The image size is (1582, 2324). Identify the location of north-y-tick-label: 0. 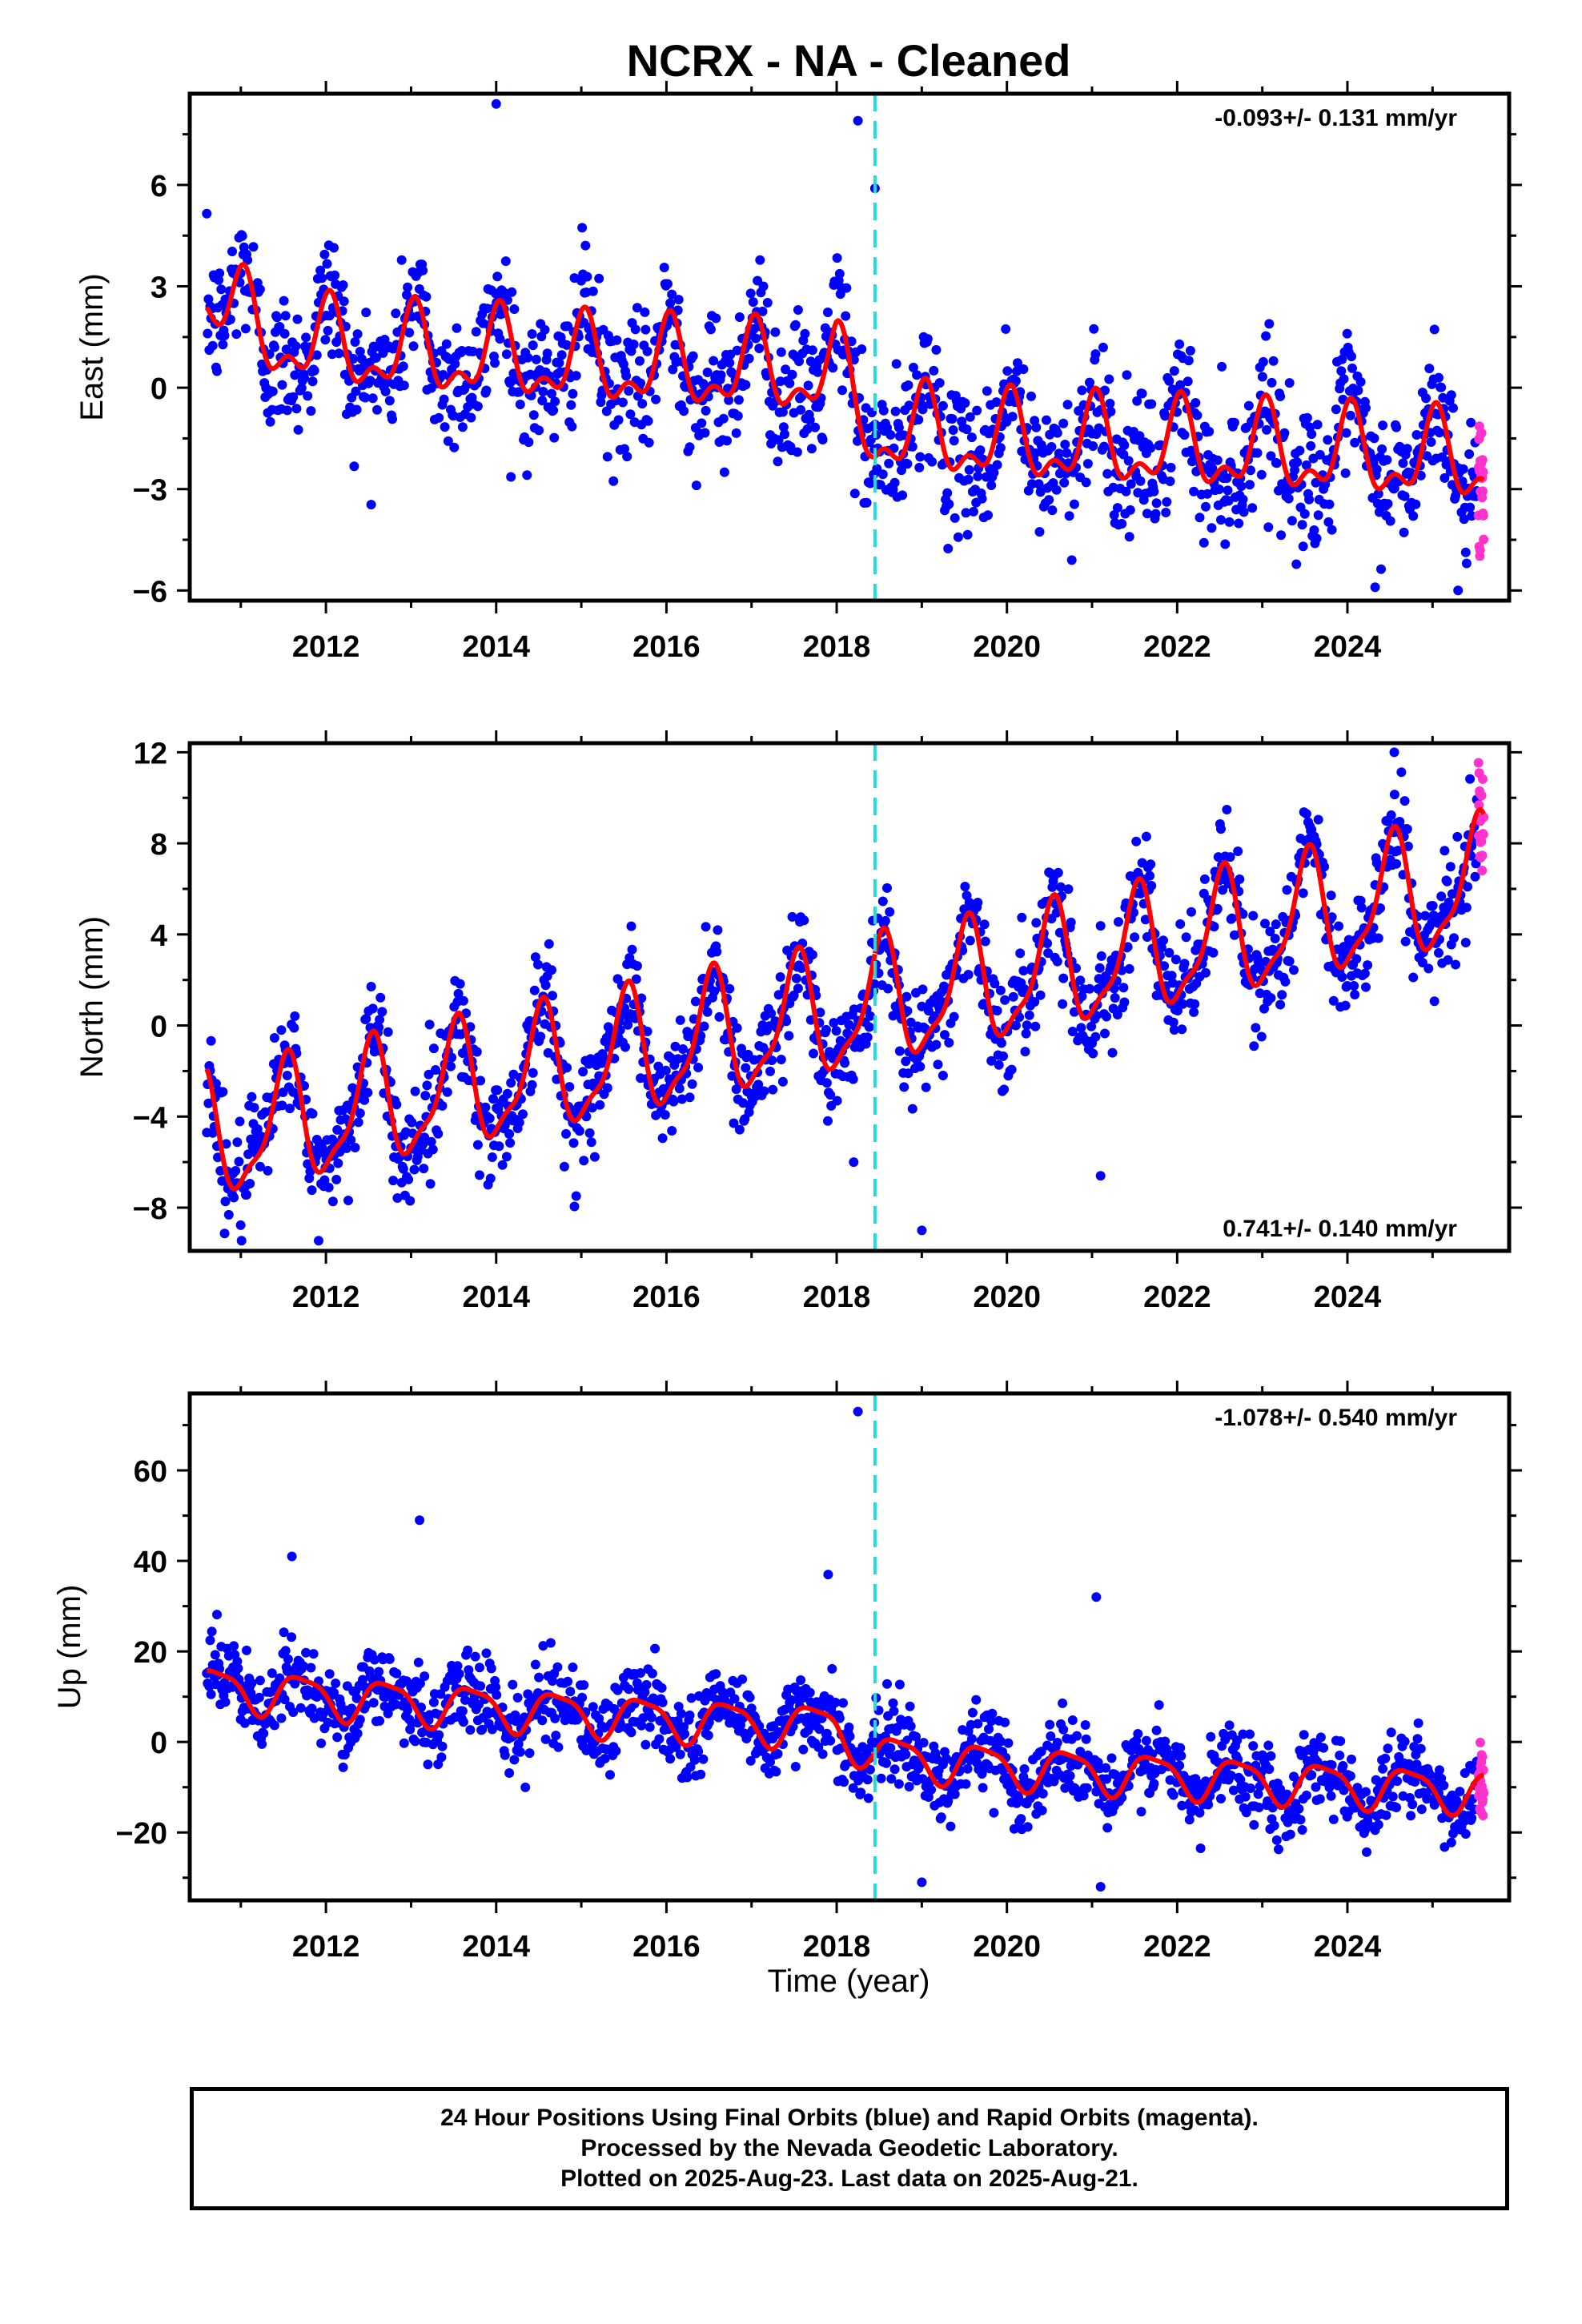
(159, 1027).